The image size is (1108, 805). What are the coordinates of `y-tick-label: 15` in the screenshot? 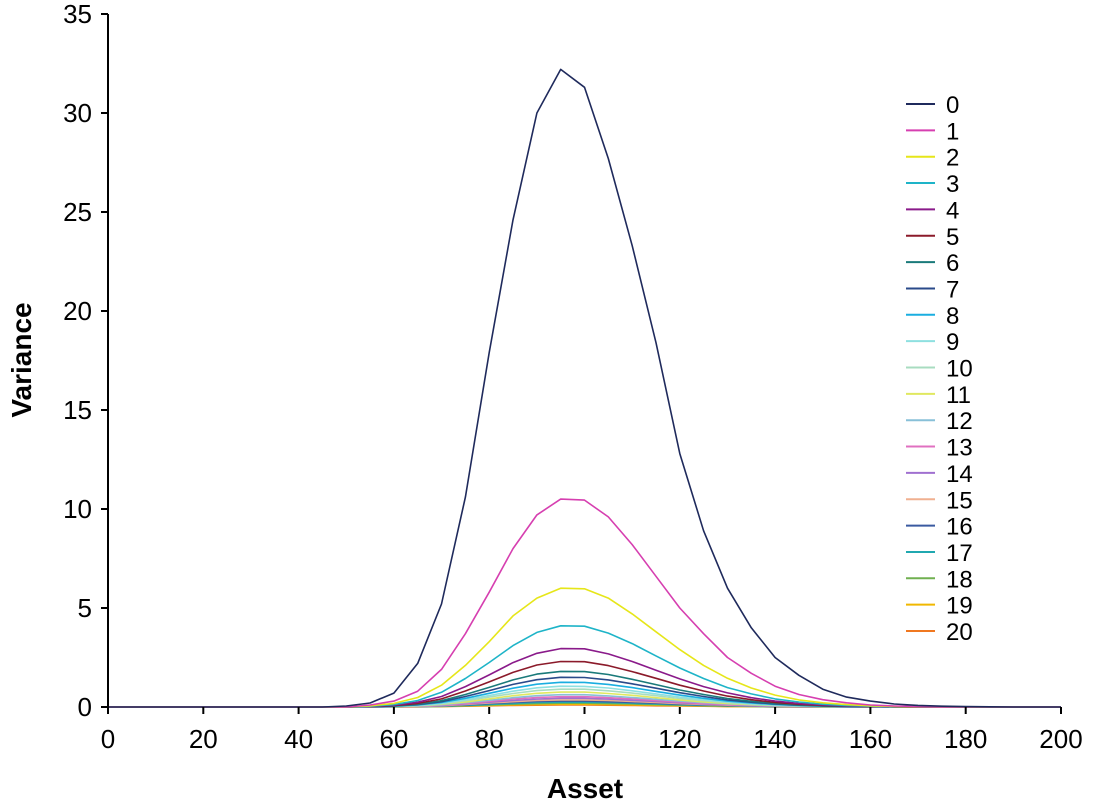 It's located at (77, 410).